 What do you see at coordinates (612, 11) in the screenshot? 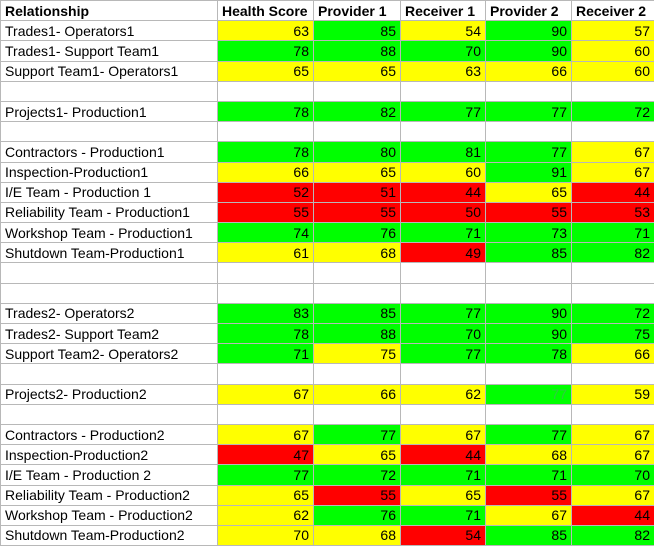
I see `header-receiver-2: Receiver 2` at bounding box center [612, 11].